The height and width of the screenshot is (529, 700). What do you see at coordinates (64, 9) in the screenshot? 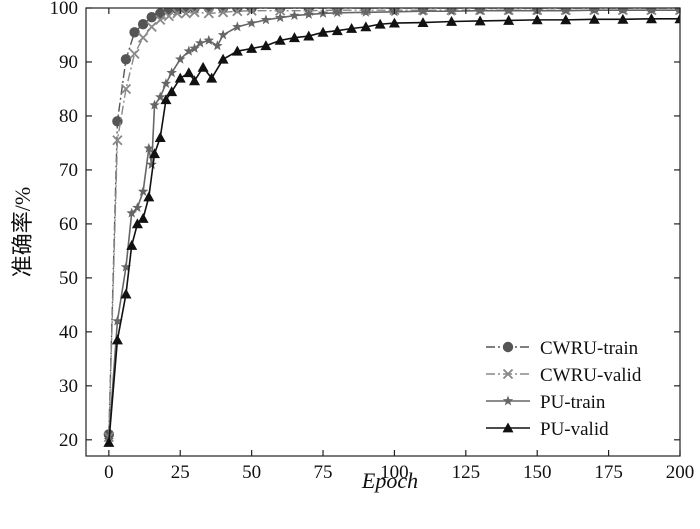
I see `y-tick-label: 100` at bounding box center [64, 9].